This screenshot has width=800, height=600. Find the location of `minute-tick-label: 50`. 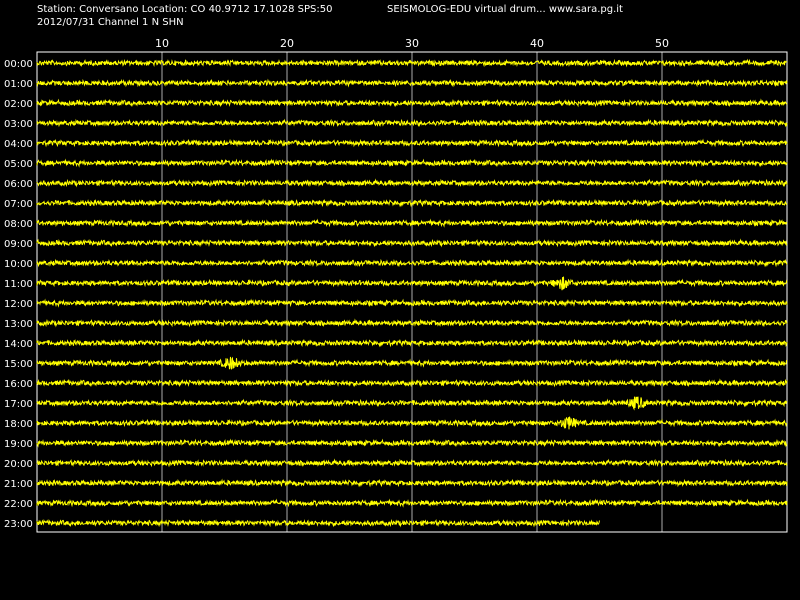

minute-tick-label: 50 is located at coordinates (662, 43).